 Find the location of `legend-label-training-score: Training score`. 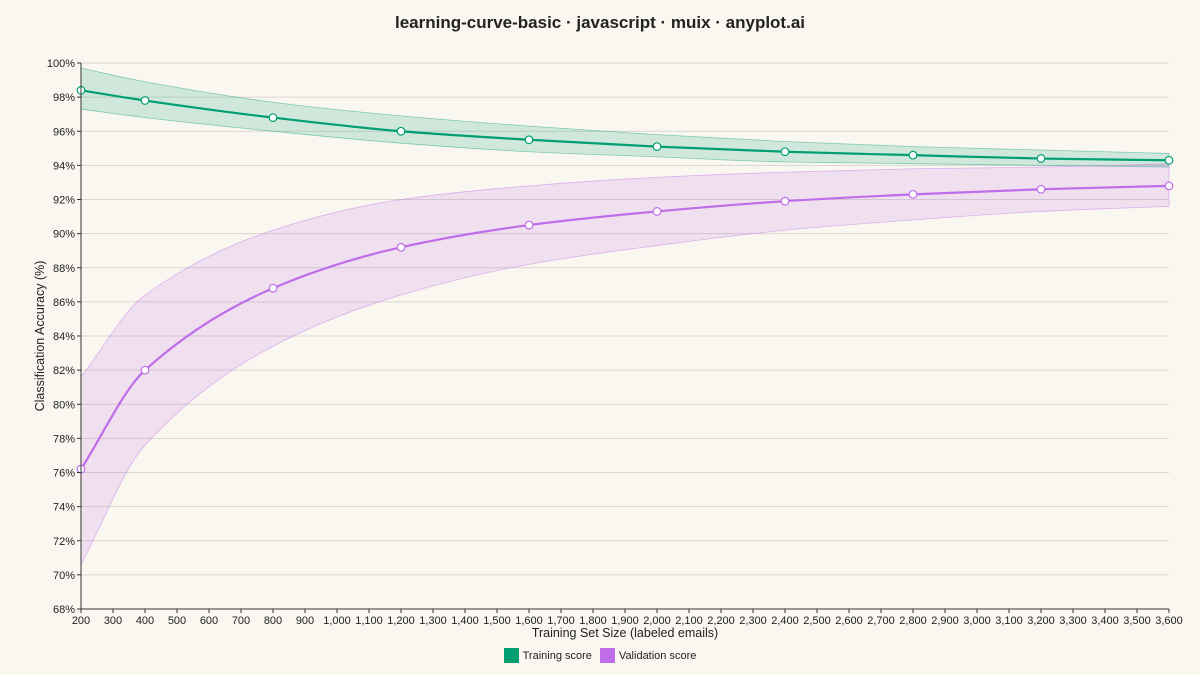

legend-label-training-score: Training score is located at coordinates (557, 655).